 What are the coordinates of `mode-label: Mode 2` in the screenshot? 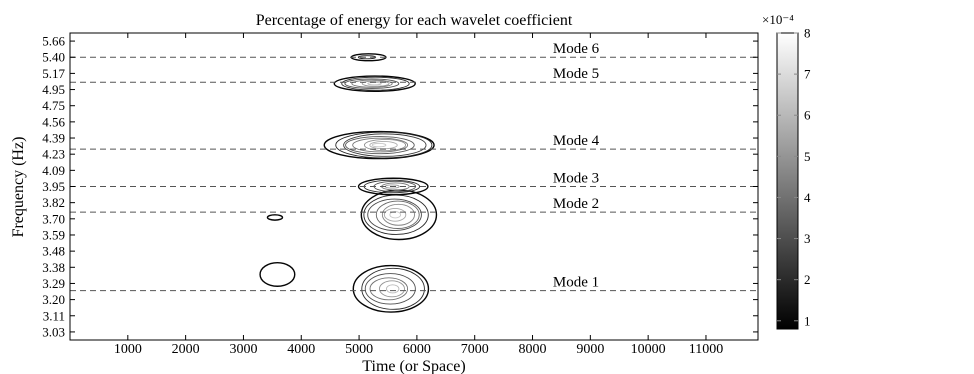 It's located at (576, 204).